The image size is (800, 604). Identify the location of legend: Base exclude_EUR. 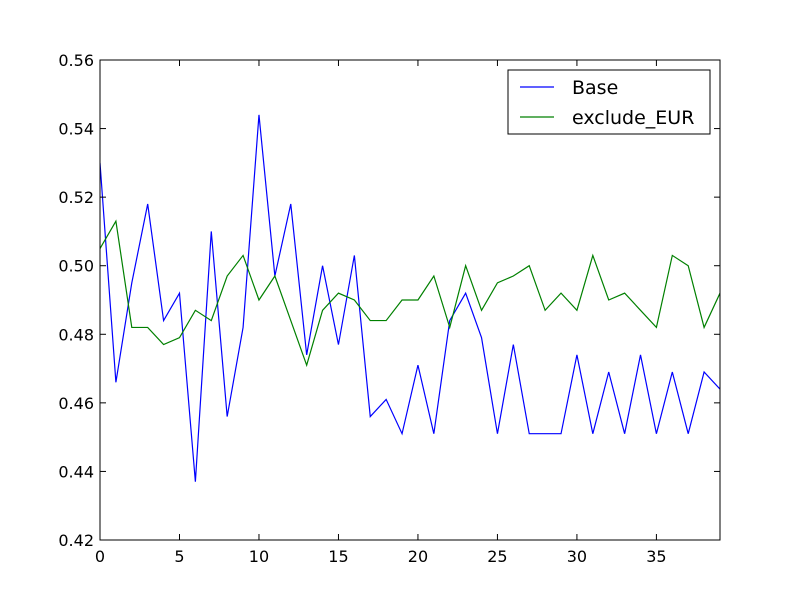
(609, 102).